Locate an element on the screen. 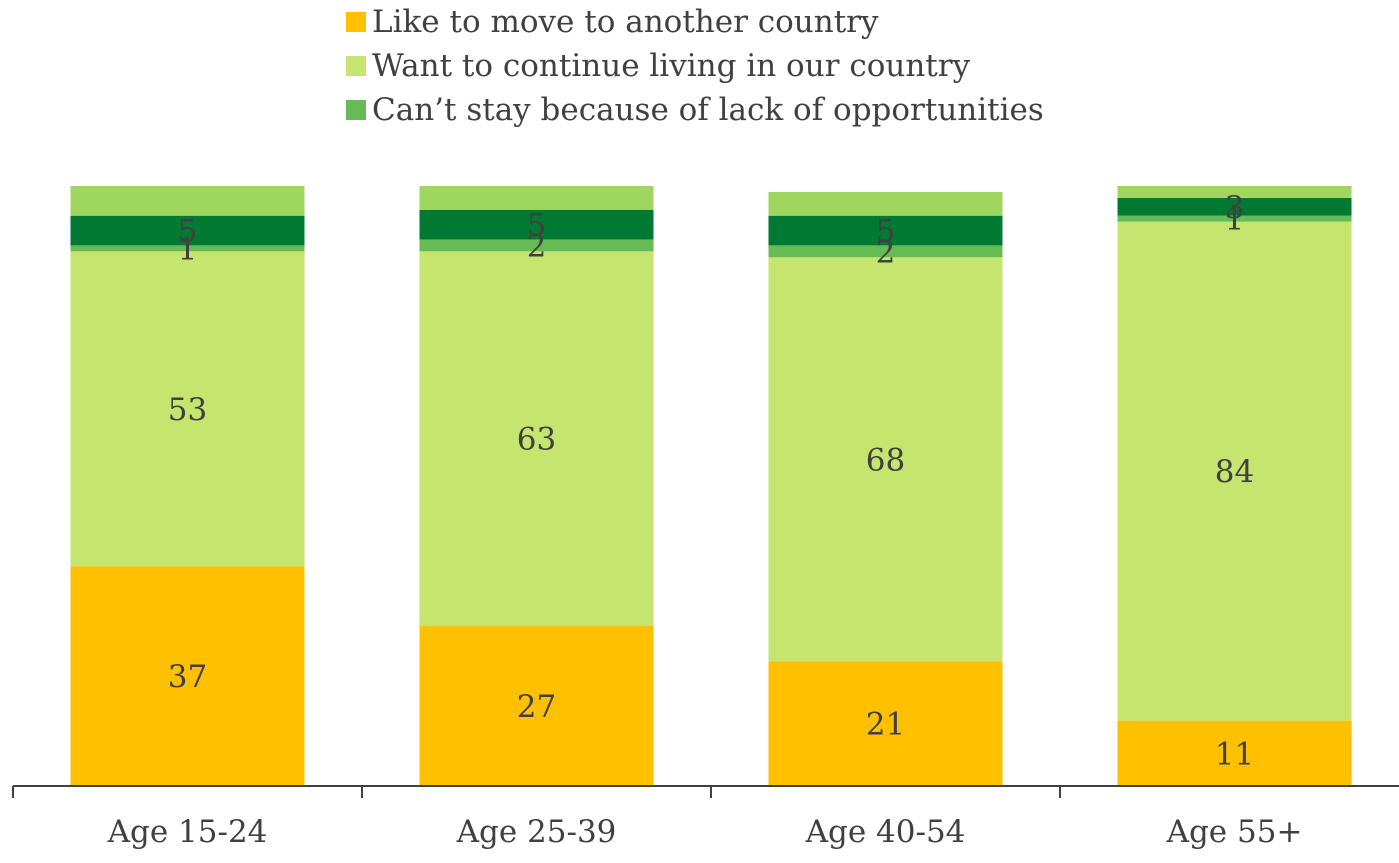 Image resolution: width=1399 pixels, height=863 pixels. data-label: 21 is located at coordinates (885, 725).